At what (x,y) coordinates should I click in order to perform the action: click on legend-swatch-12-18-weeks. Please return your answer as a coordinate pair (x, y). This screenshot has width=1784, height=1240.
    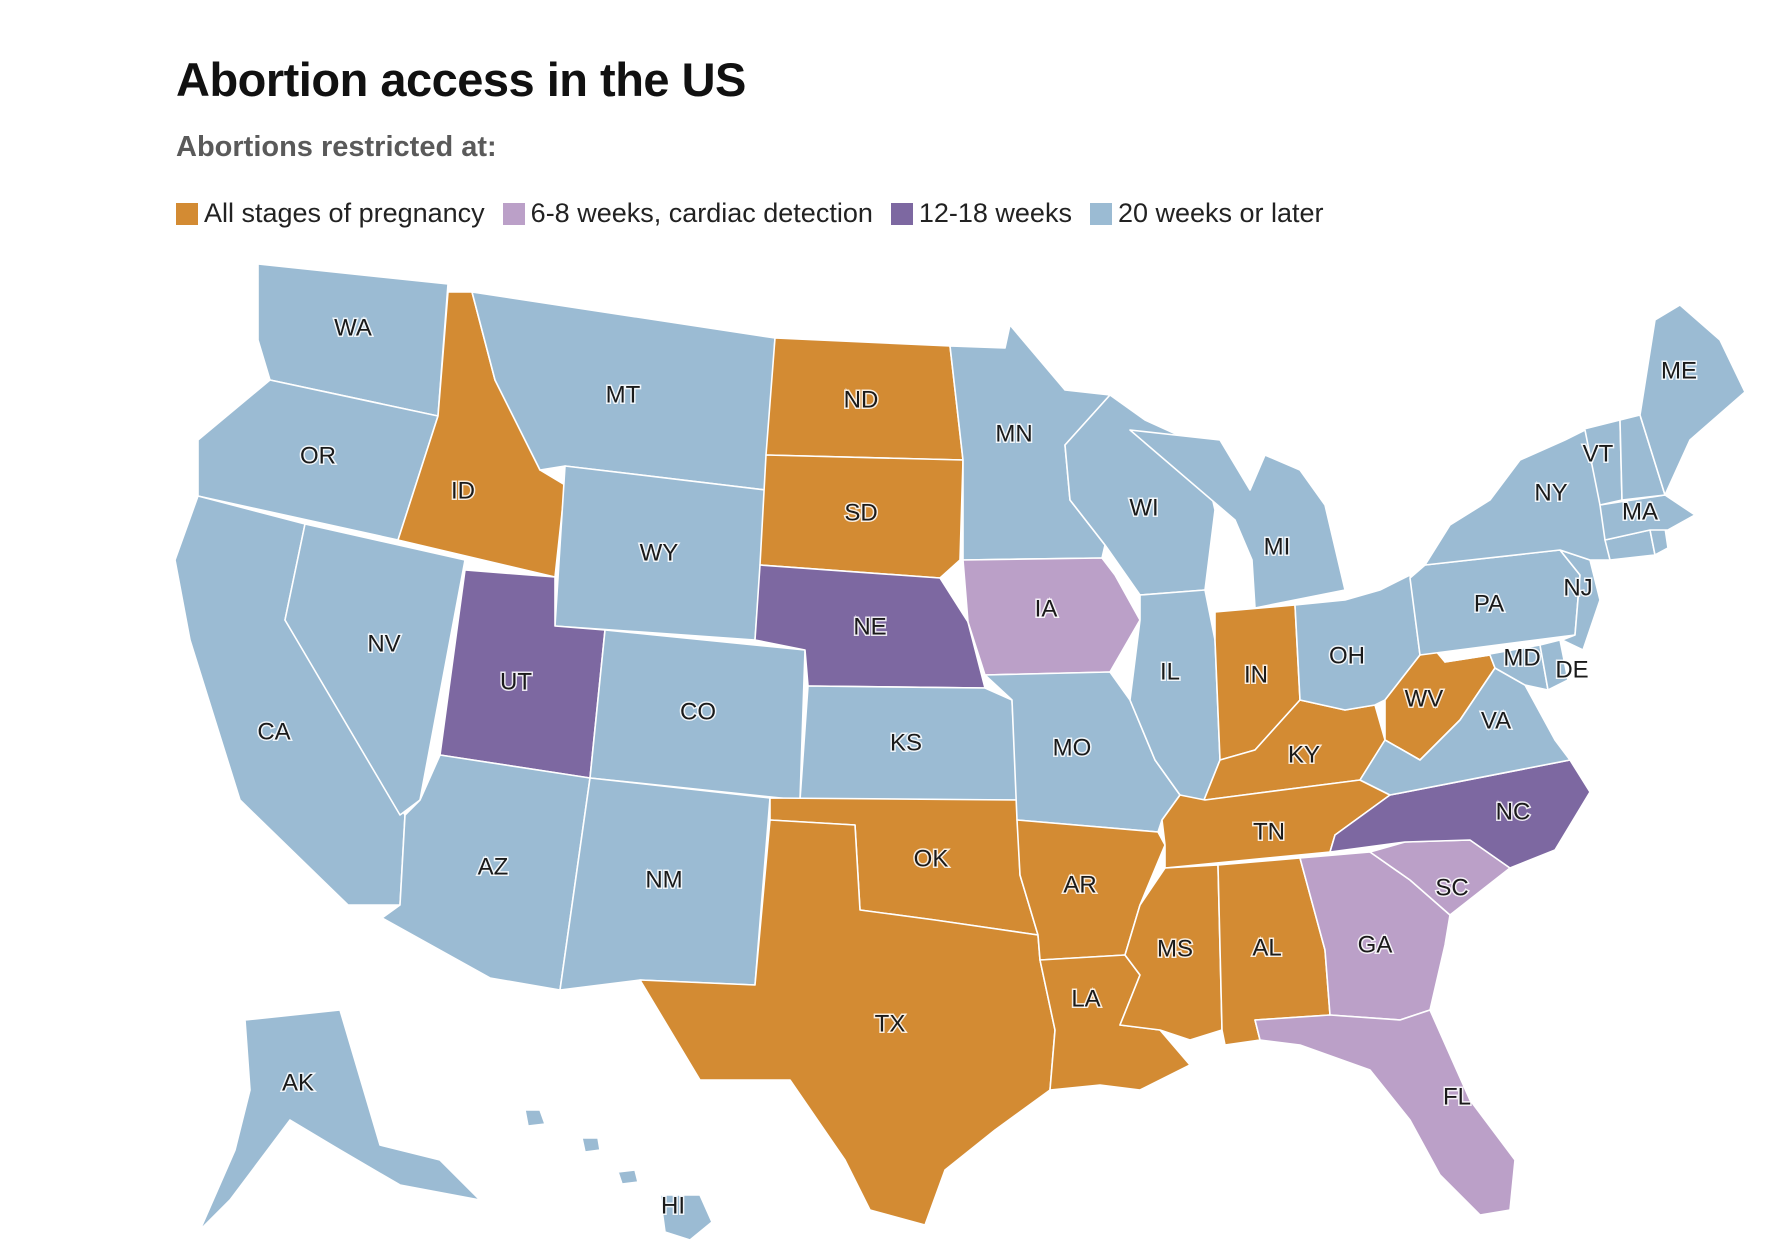
    Looking at the image, I should click on (901, 213).